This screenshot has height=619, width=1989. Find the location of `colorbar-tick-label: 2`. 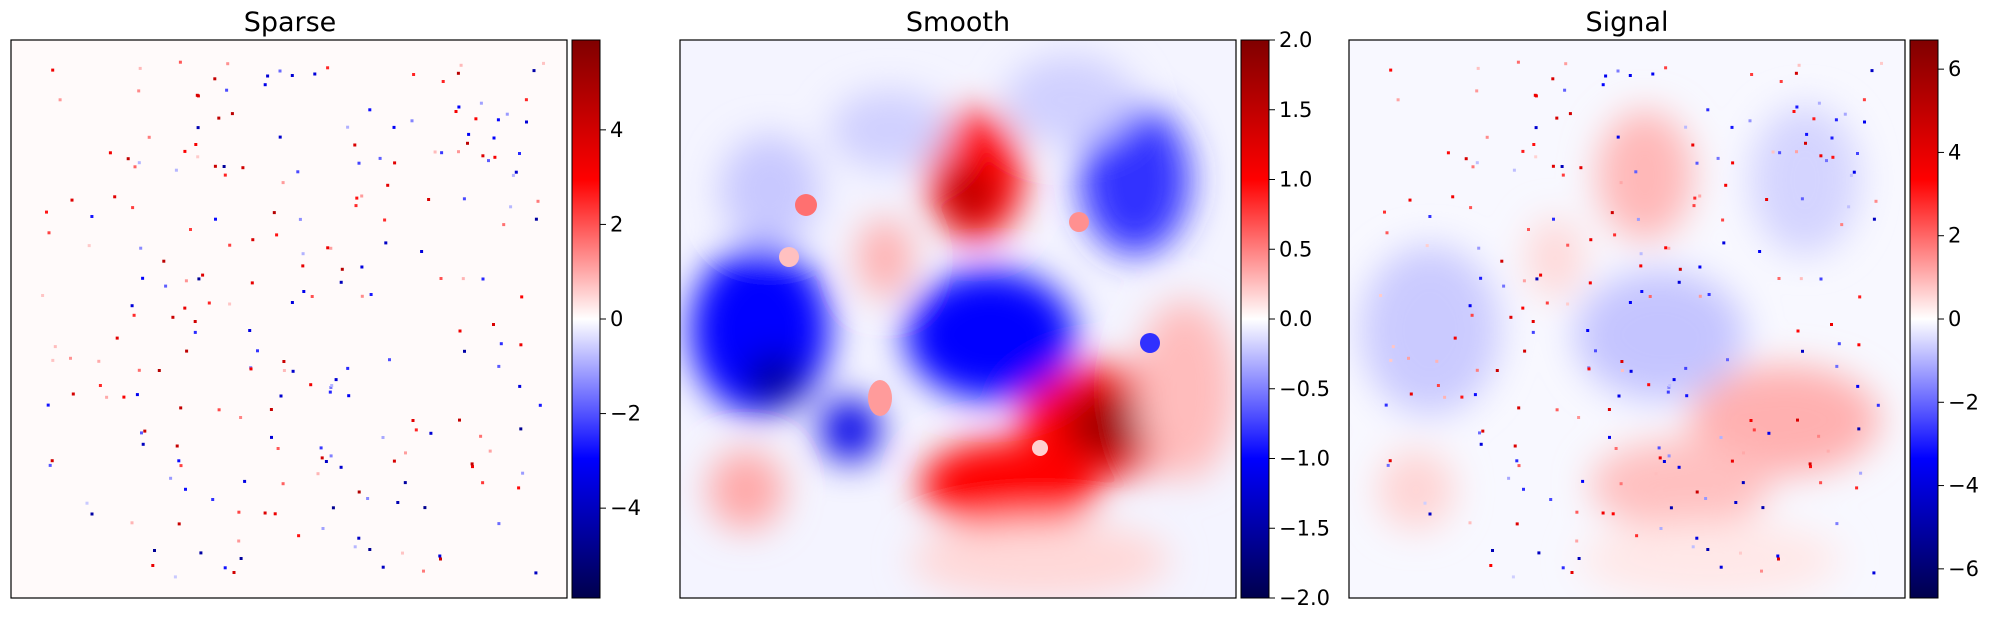

colorbar-tick-label: 2 is located at coordinates (1954, 236).